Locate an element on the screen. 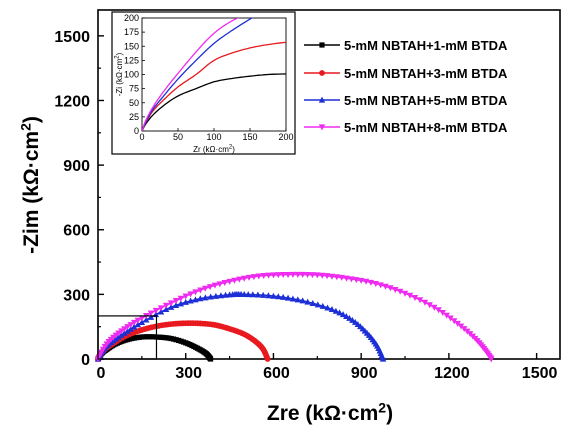 Image resolution: width=571 pixels, height=436 pixels. legend-label: 5-mM NBTAH+5-mM BTDA is located at coordinates (426, 100).